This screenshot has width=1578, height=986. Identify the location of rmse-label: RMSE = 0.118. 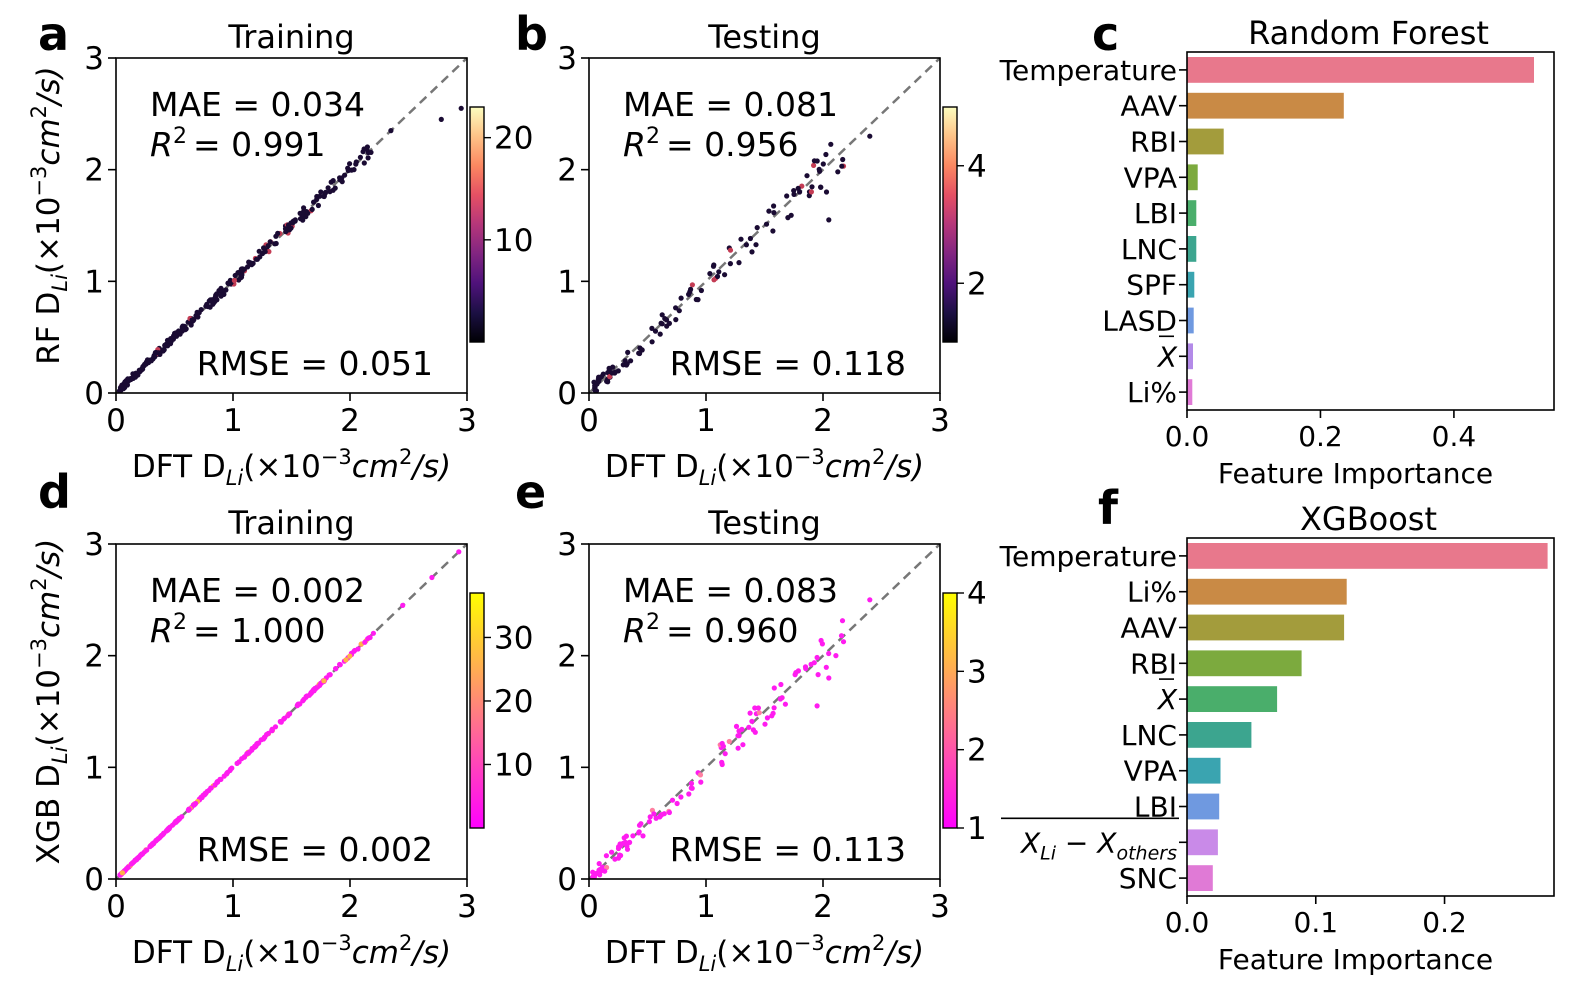
(788, 363).